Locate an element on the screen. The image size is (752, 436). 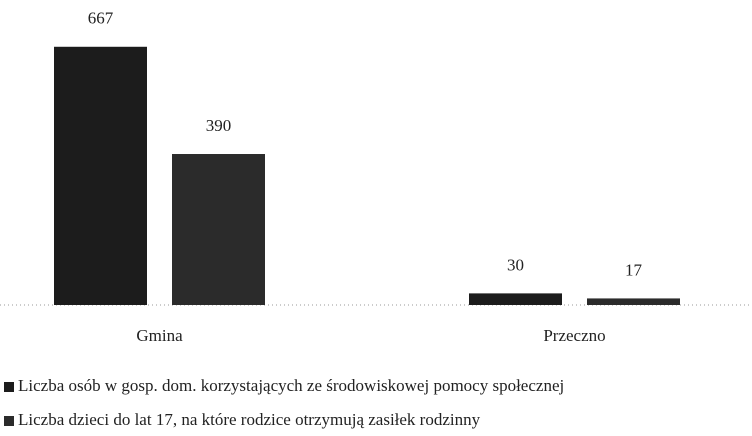
value-label: 30 is located at coordinates (515, 264).